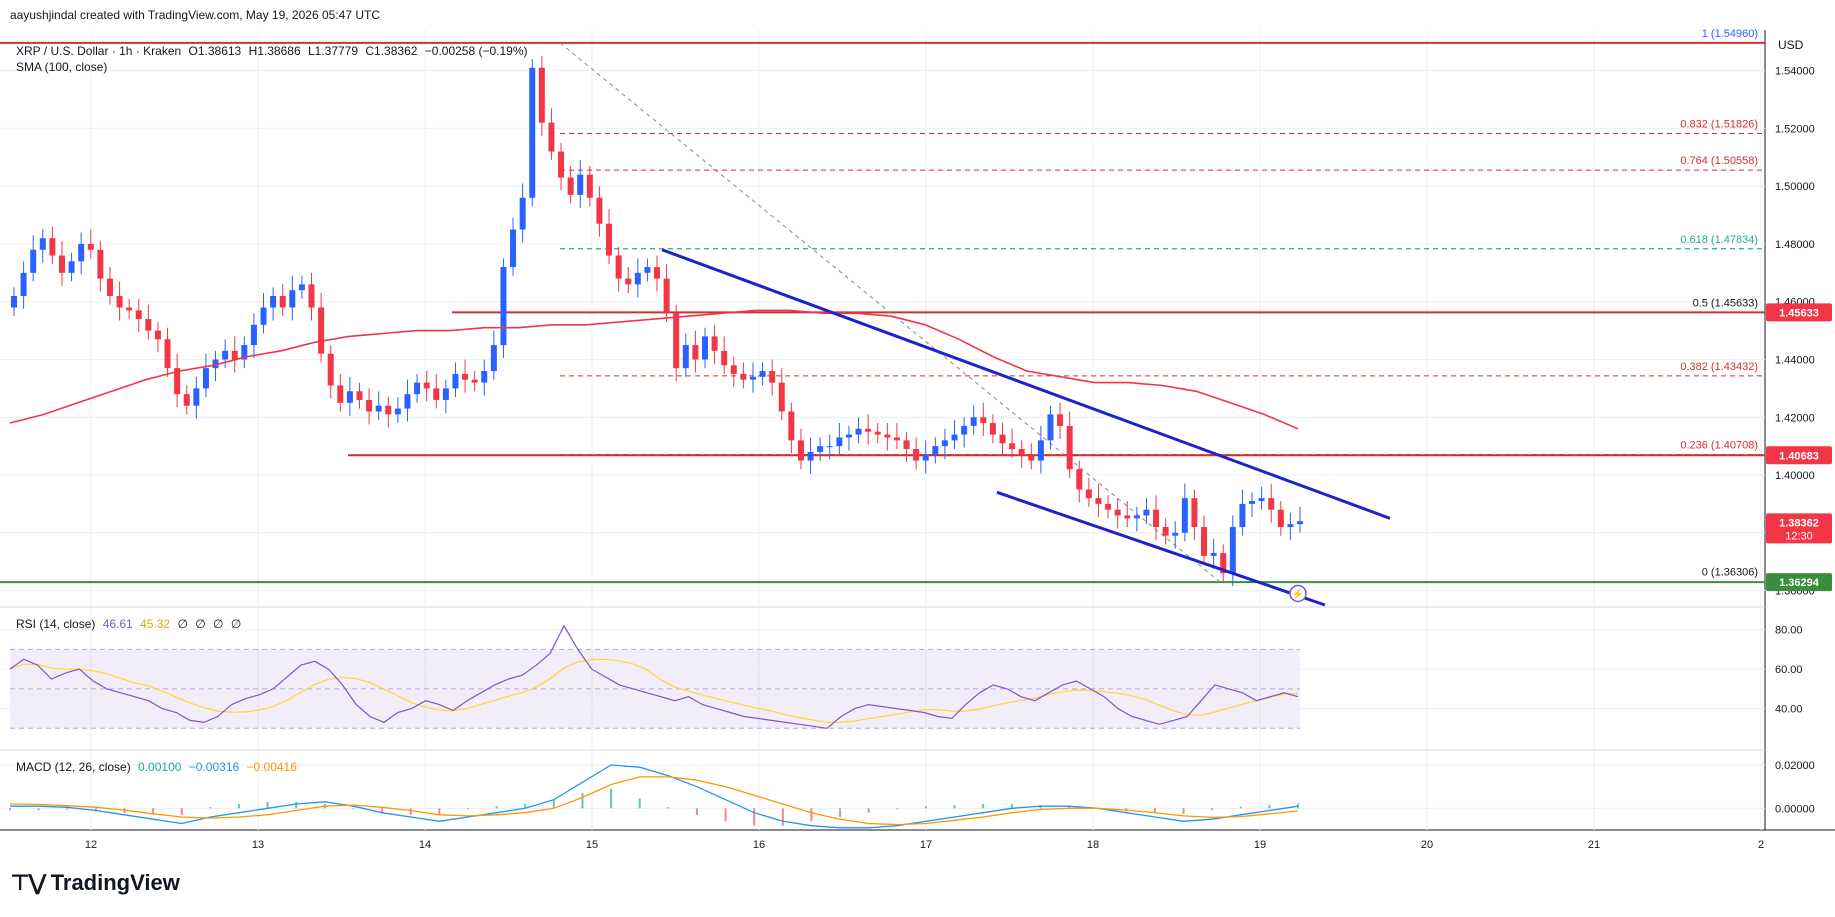 Image resolution: width=1835 pixels, height=917 pixels. Describe the element at coordinates (271, 767) in the screenshot. I see `macd-signal-value: −0.00416` at that location.